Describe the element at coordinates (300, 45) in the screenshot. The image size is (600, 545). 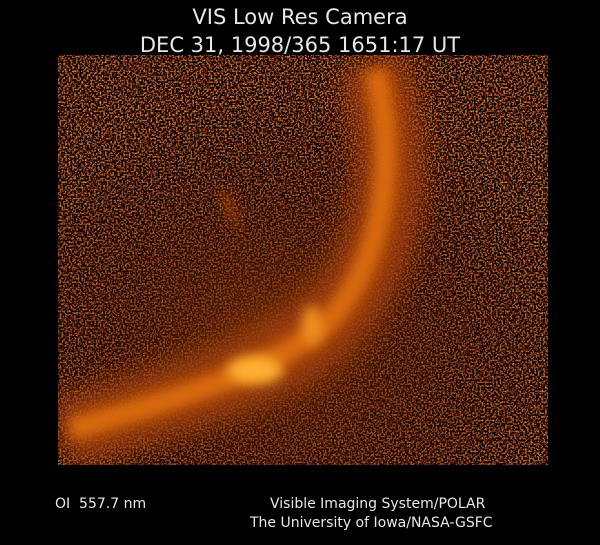
I see `timestamp: DEC 31, 1998/365 1651:17 UT` at that location.